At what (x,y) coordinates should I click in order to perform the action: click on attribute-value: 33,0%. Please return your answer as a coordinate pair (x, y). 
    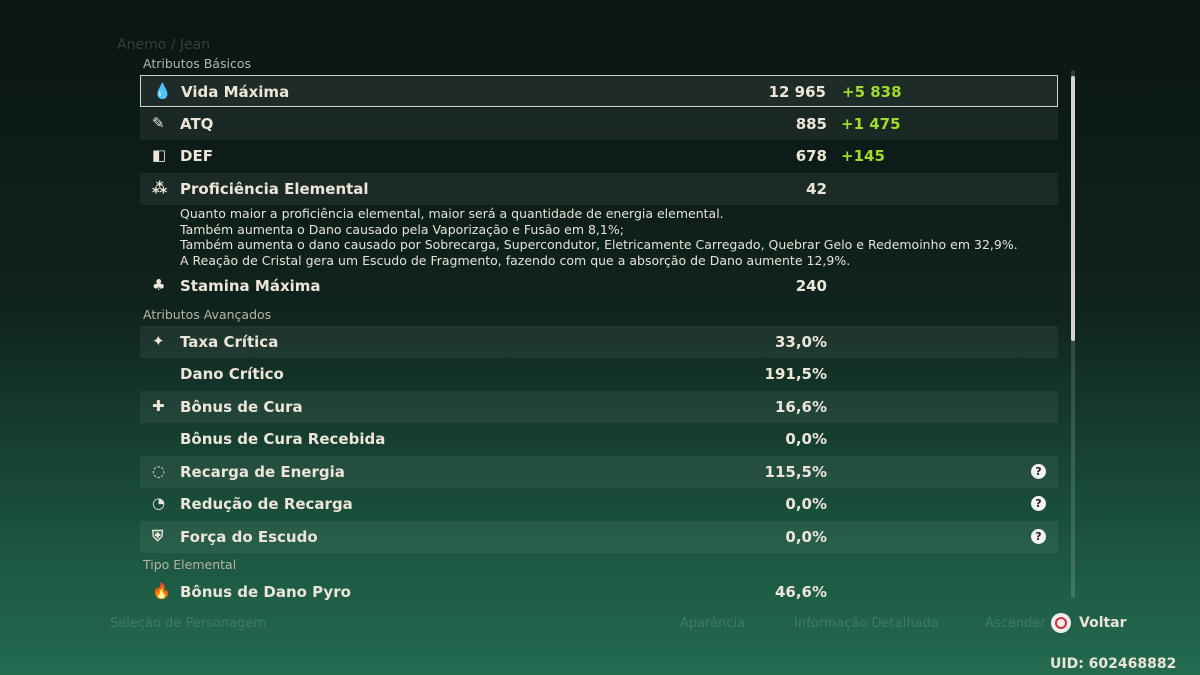
    Looking at the image, I should click on (800, 341).